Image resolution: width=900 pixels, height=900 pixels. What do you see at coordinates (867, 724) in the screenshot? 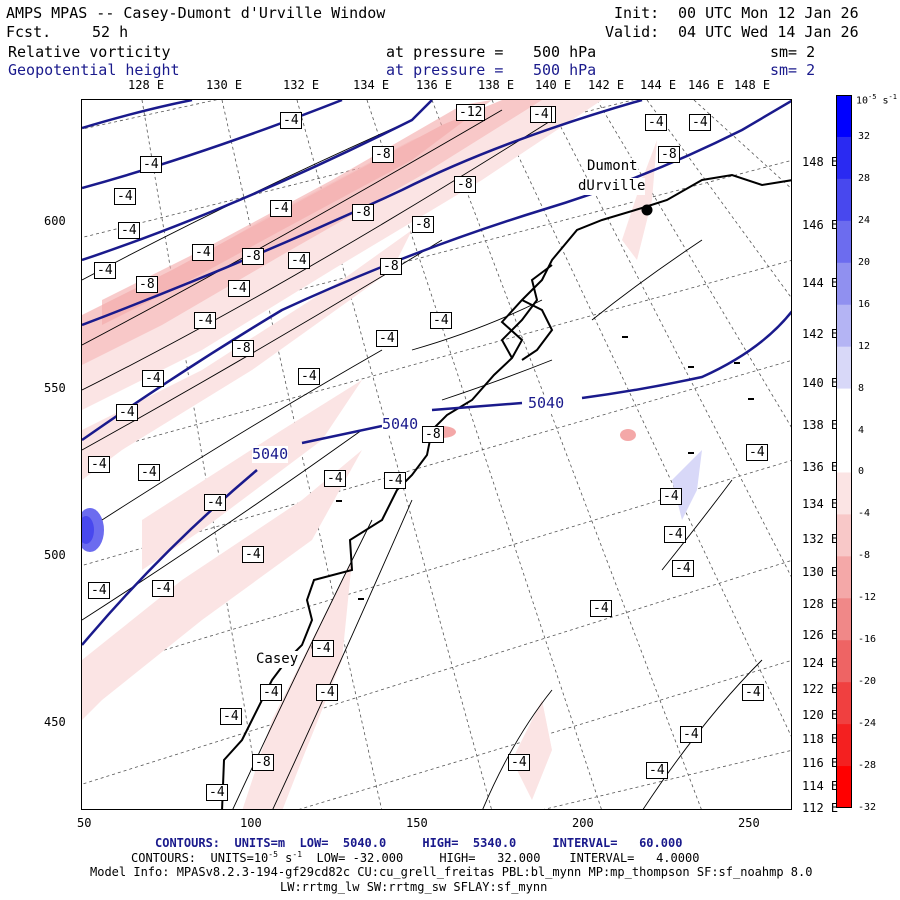
I see `colorbar-tick-label: -24` at bounding box center [867, 724].